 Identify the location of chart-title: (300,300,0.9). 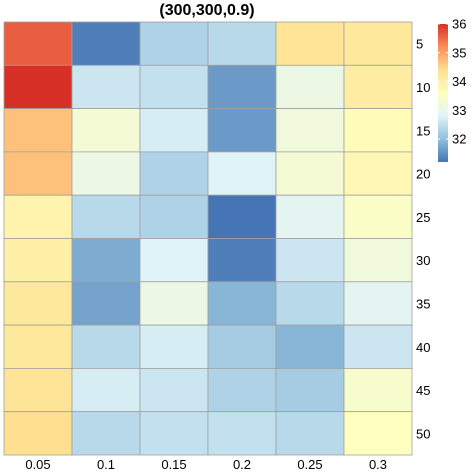
(206, 10).